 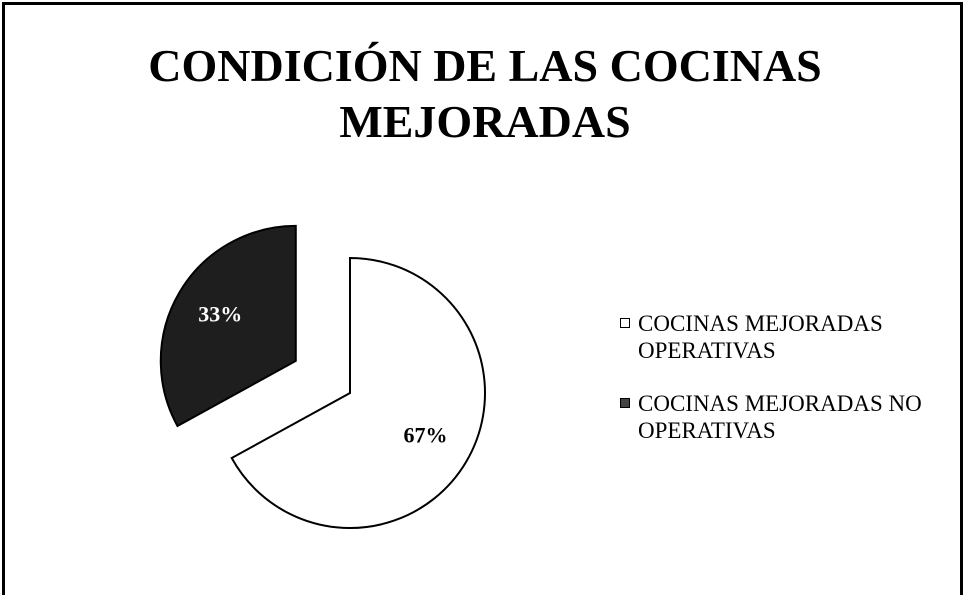 I want to click on legend-entry: COCINAS MEJORADAS NO OPERATIVAS, so click(x=794, y=417).